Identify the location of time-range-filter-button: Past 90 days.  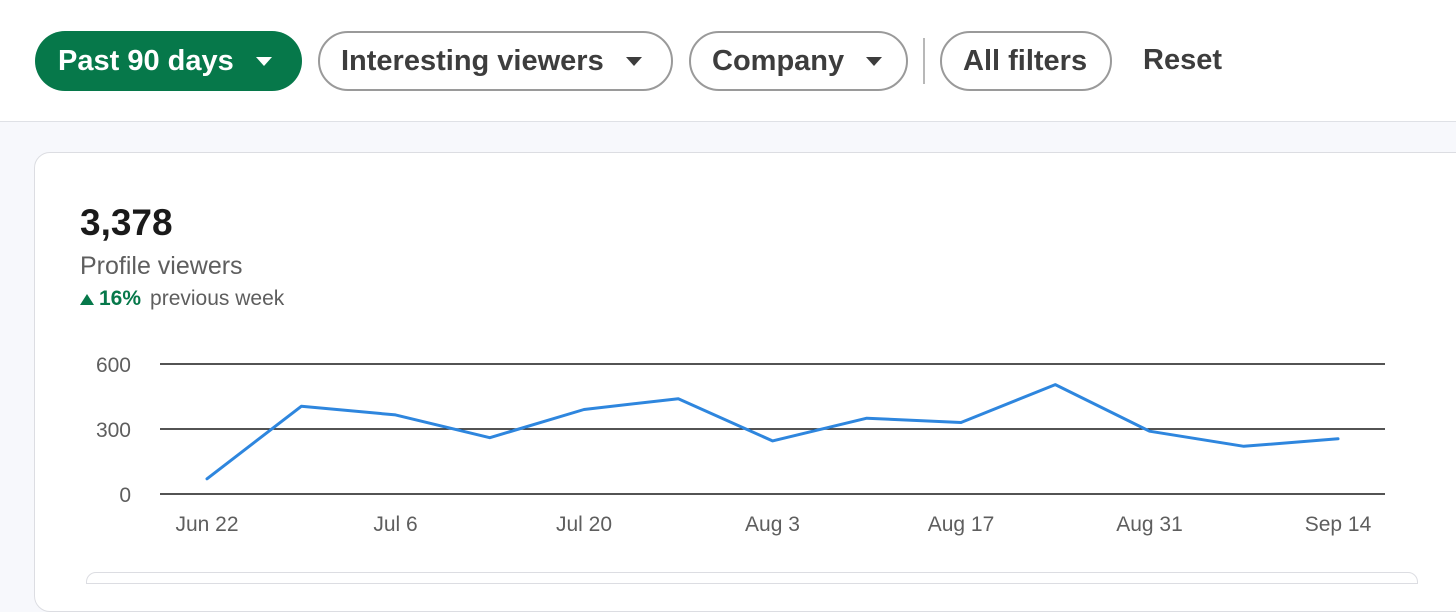
(168, 61).